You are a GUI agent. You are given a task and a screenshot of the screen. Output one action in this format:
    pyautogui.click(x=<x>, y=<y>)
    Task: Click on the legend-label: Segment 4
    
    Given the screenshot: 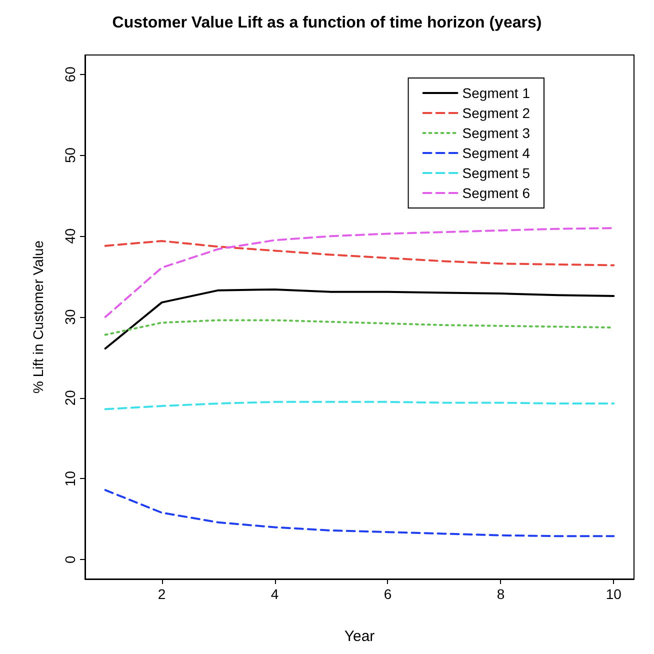 What is the action you would take?
    pyautogui.click(x=496, y=153)
    